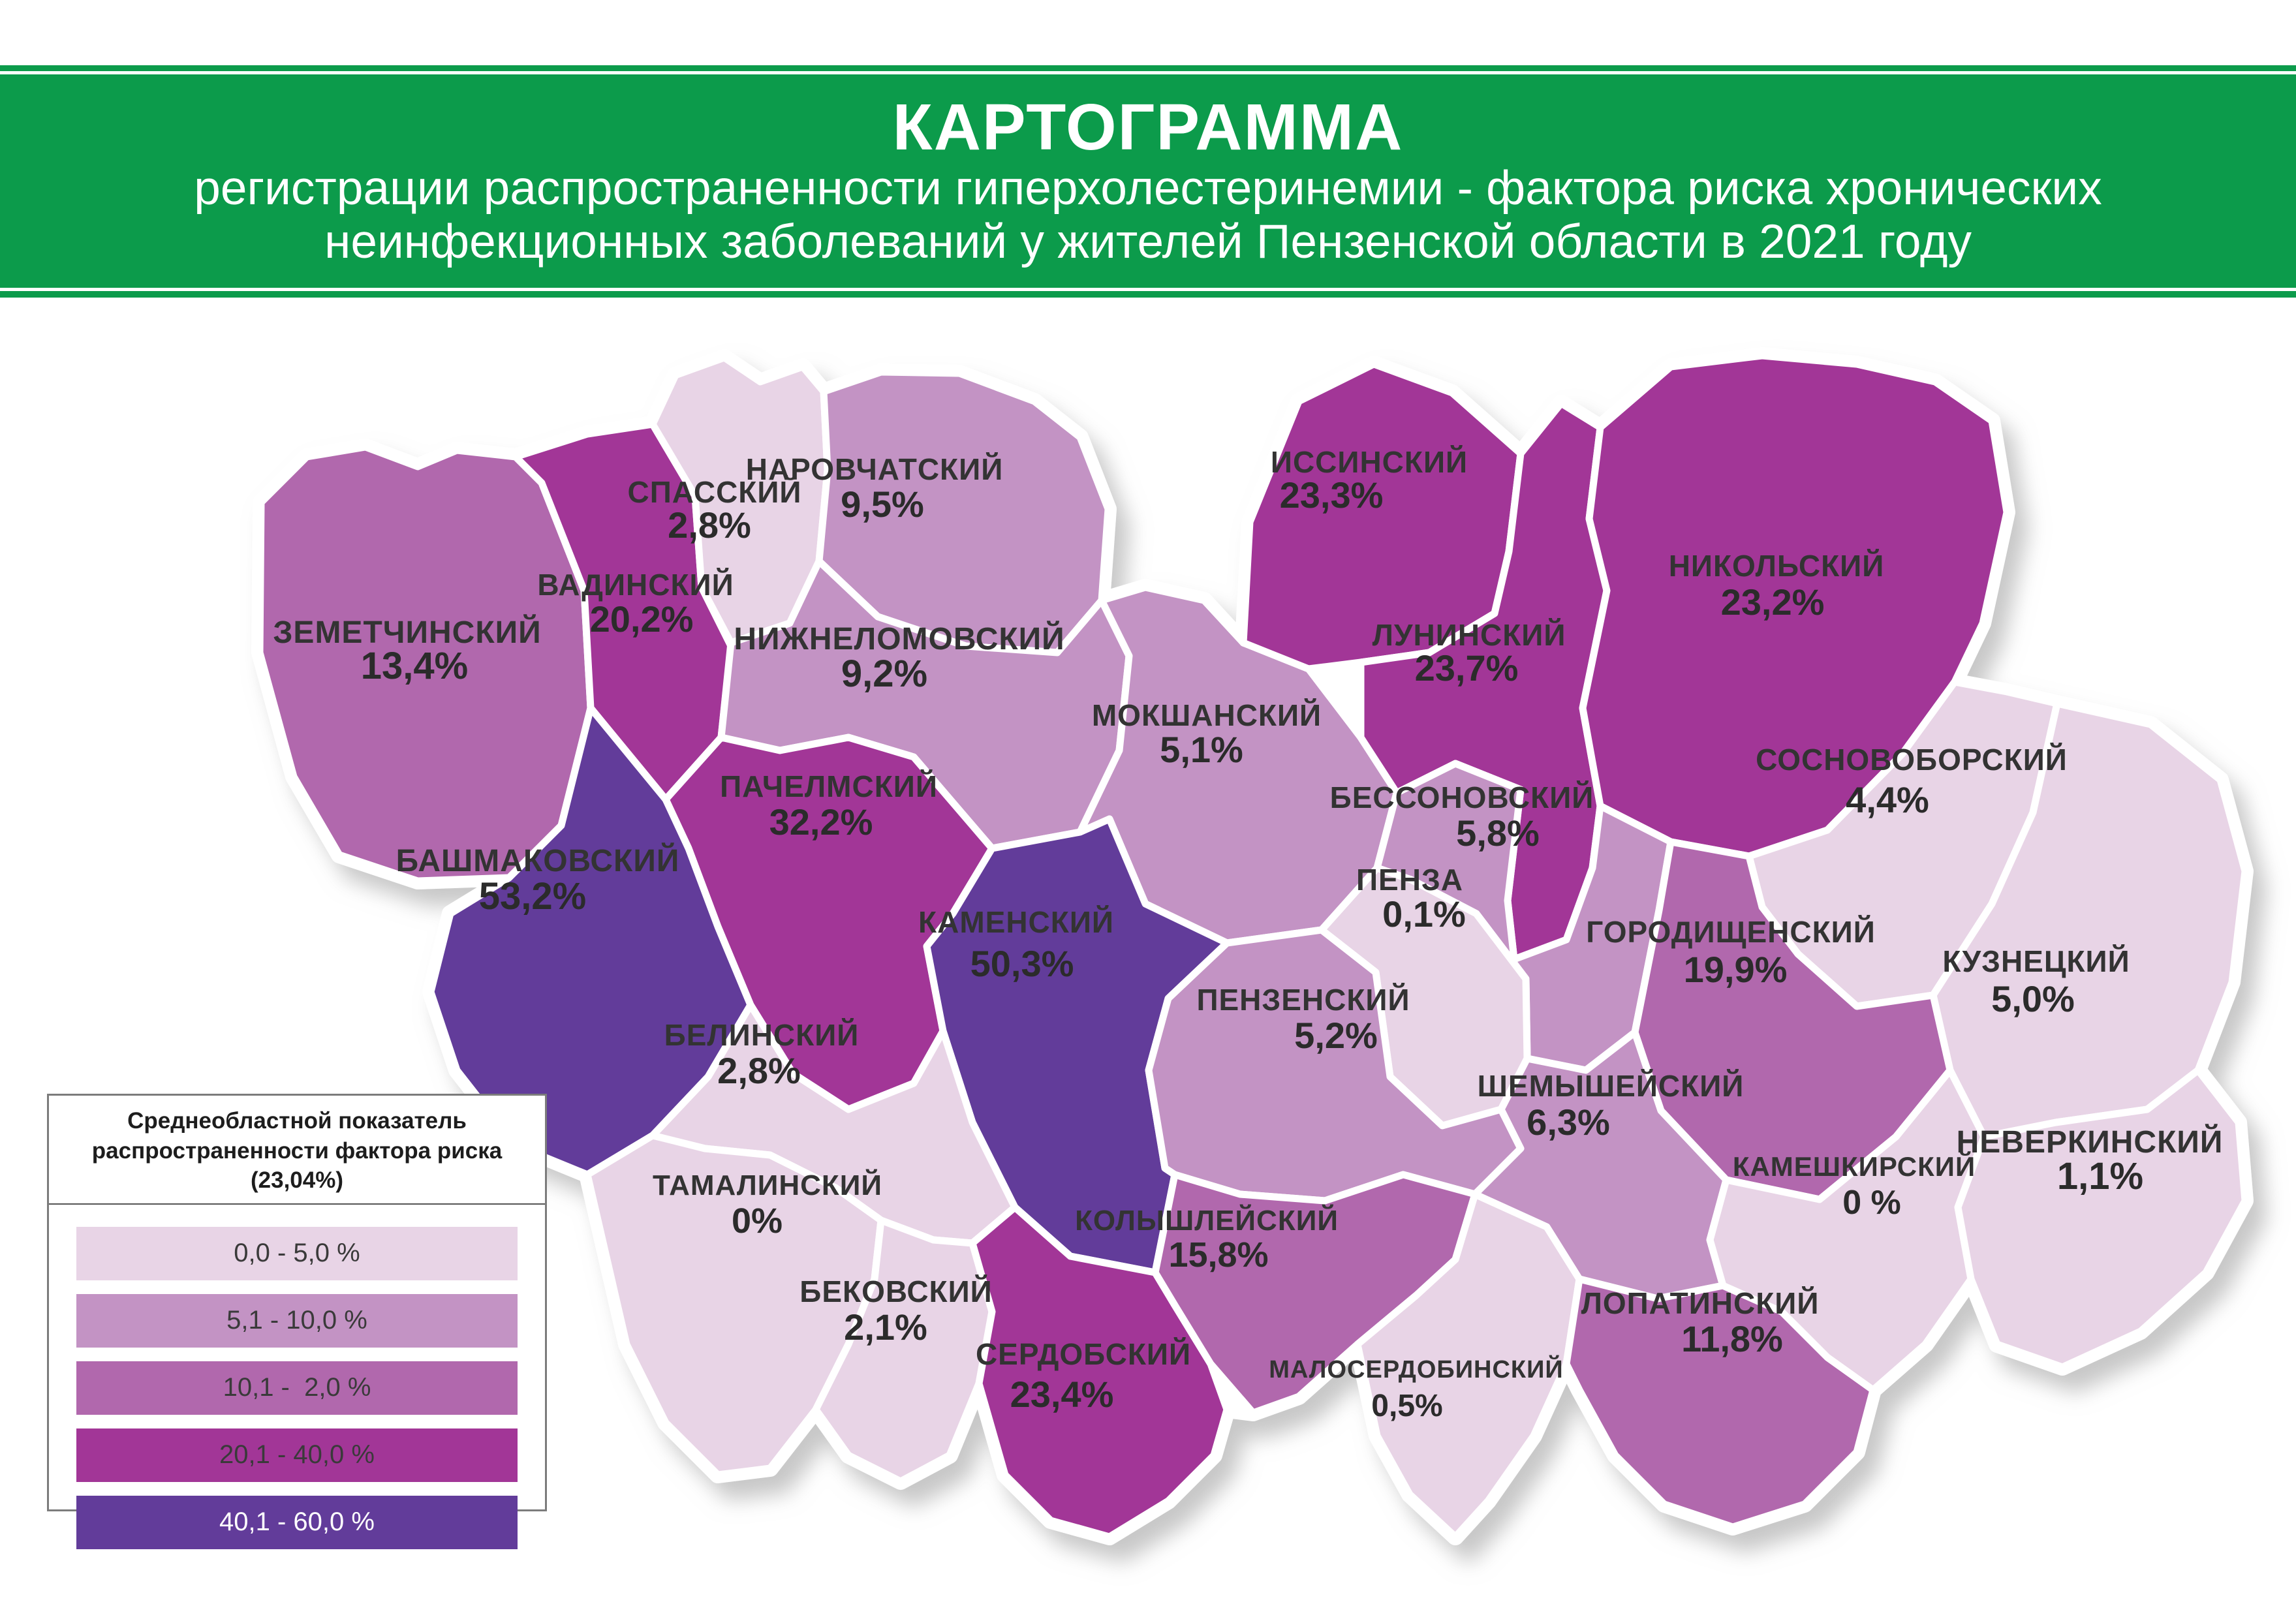  I want to click on district-label-vadinsky: ВАДИНСКИЙ, so click(635, 585).